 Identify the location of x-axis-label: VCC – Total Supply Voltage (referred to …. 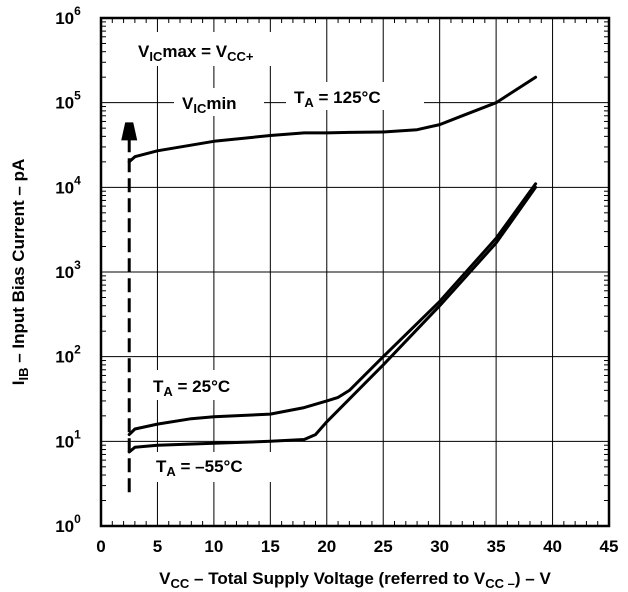
(355, 580).